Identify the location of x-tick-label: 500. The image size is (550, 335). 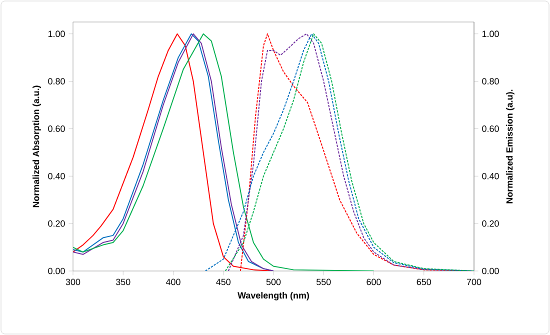
(273, 282).